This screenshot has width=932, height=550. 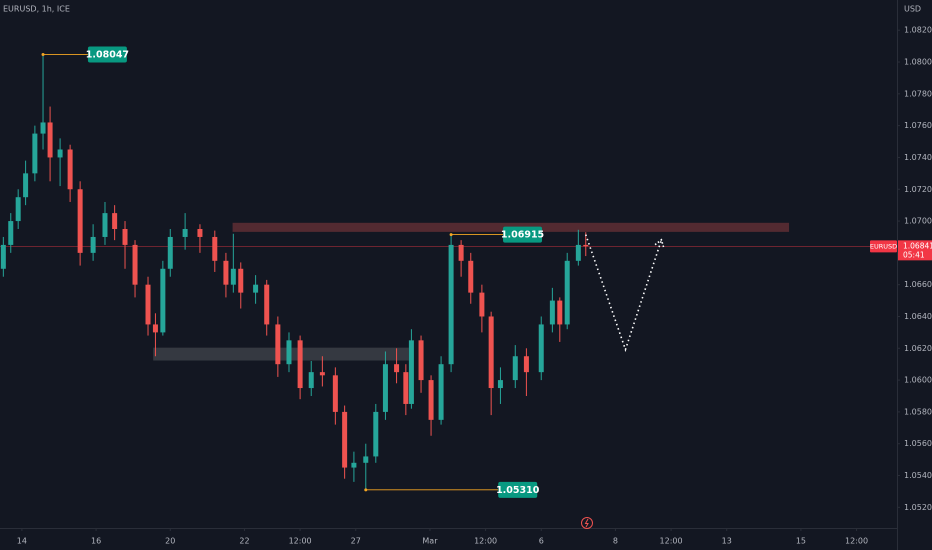 I want to click on x-tick-label: 16, so click(x=96, y=541).